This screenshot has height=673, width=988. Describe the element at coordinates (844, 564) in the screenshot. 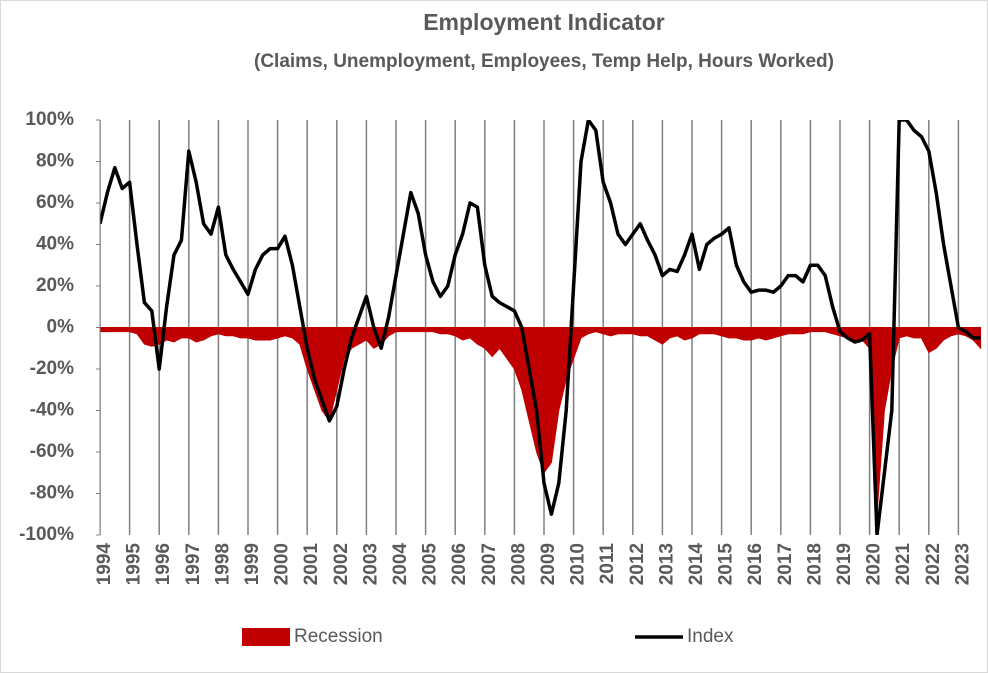

I see `x-tick-label: 2019` at that location.